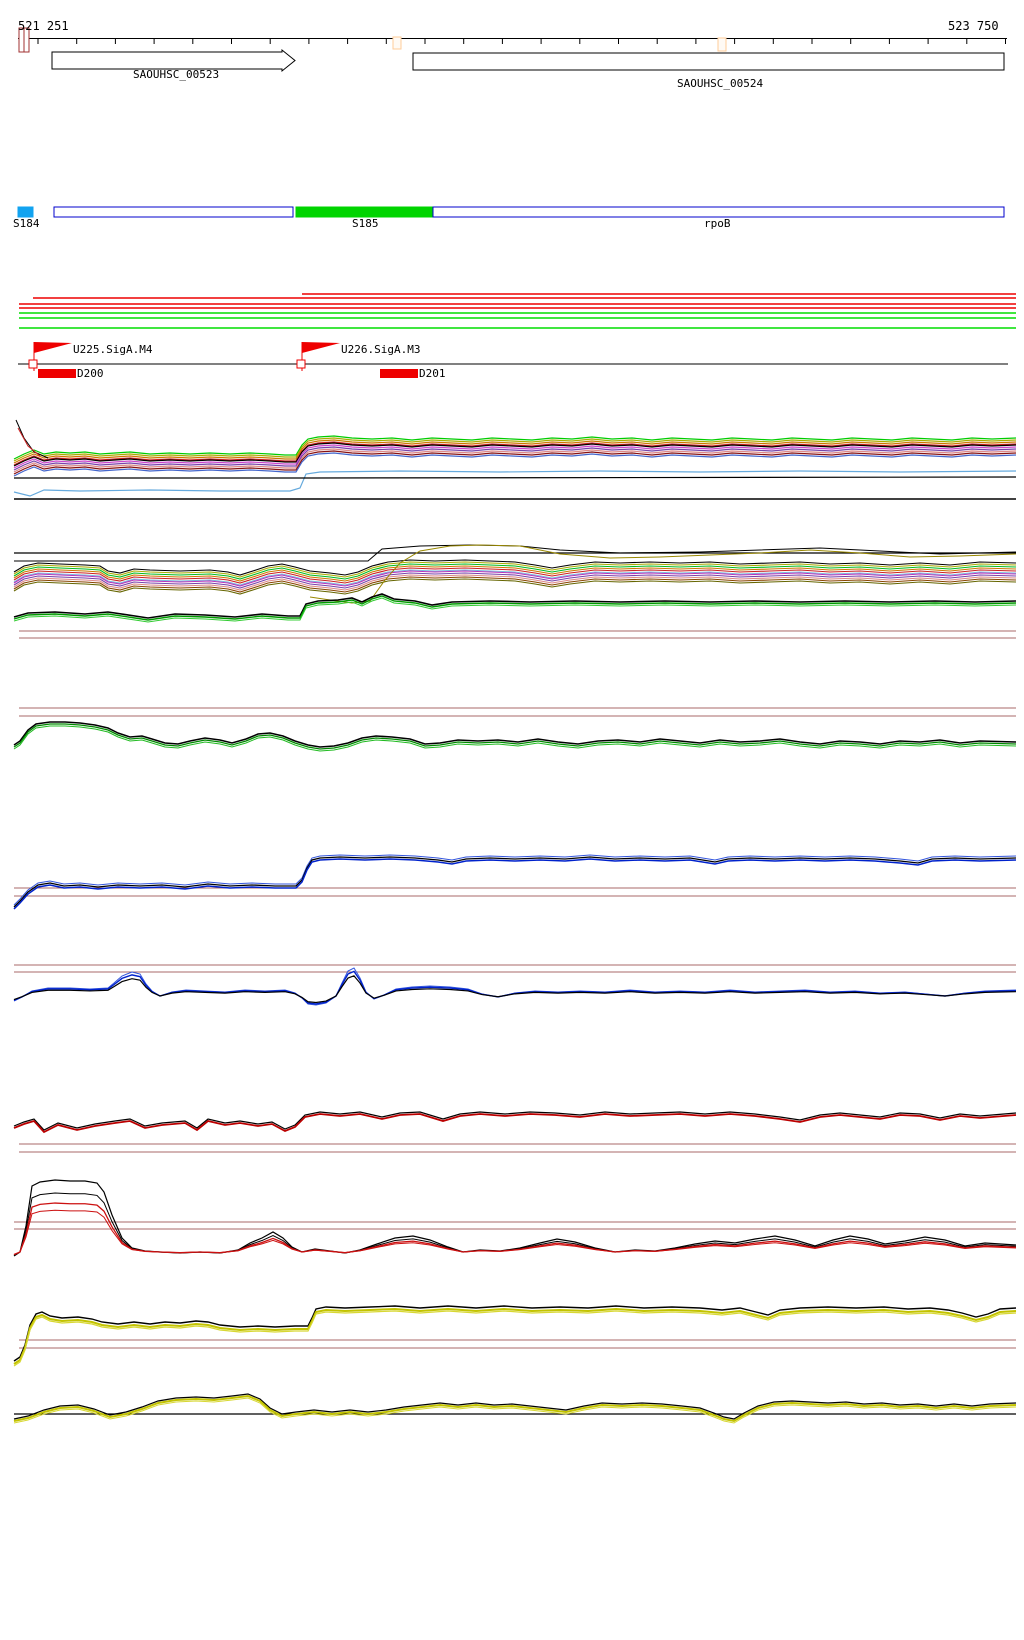 The image size is (1024, 1640). What do you see at coordinates (176, 74) in the screenshot?
I see `gene-label-saouhsc-00523: SAOUHSC_00523` at bounding box center [176, 74].